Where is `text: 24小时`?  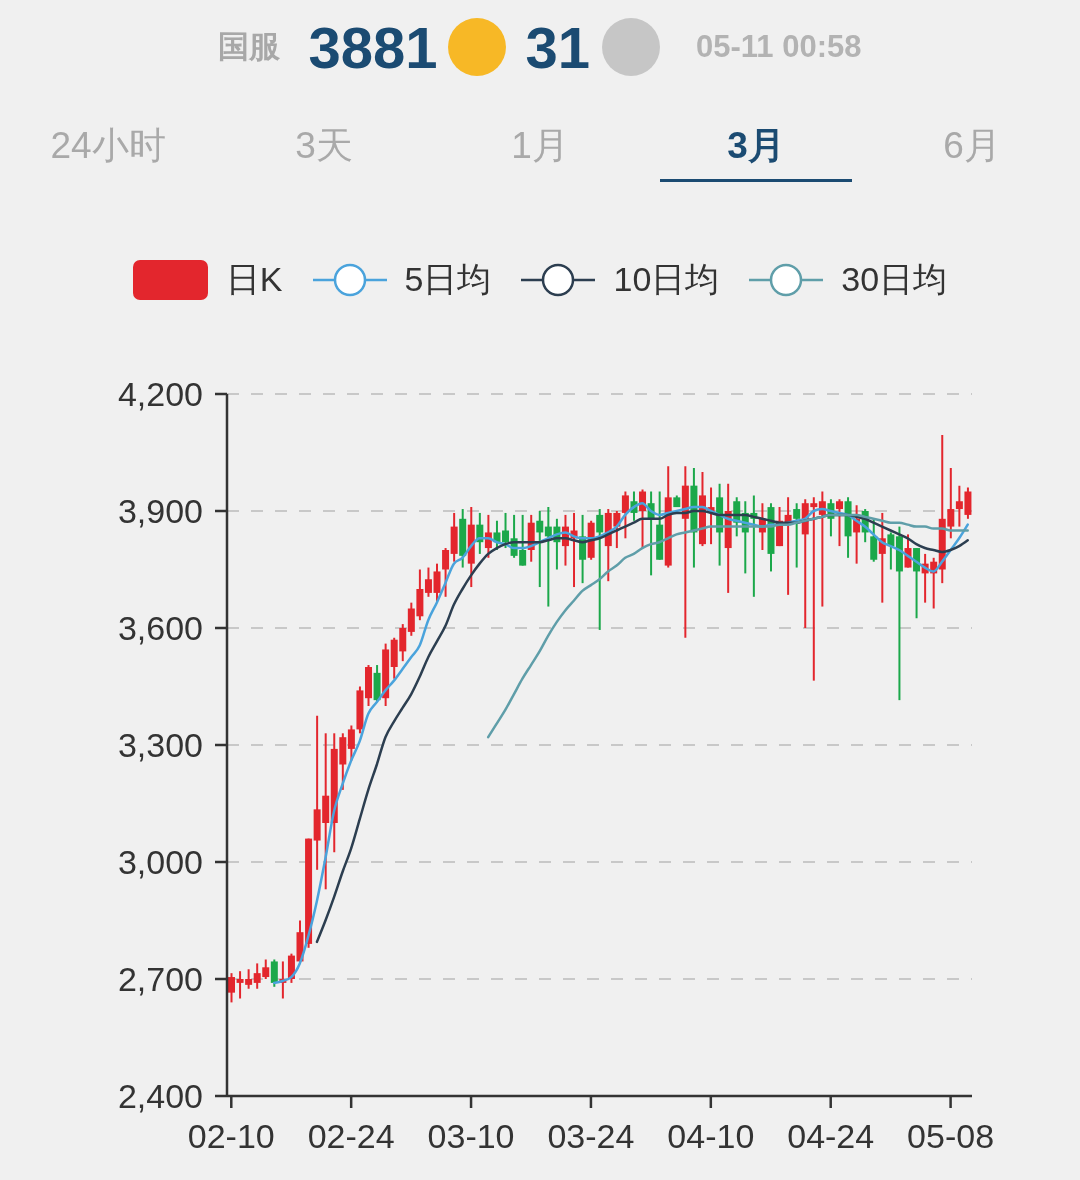 text: 24小时 is located at coordinates (108, 145).